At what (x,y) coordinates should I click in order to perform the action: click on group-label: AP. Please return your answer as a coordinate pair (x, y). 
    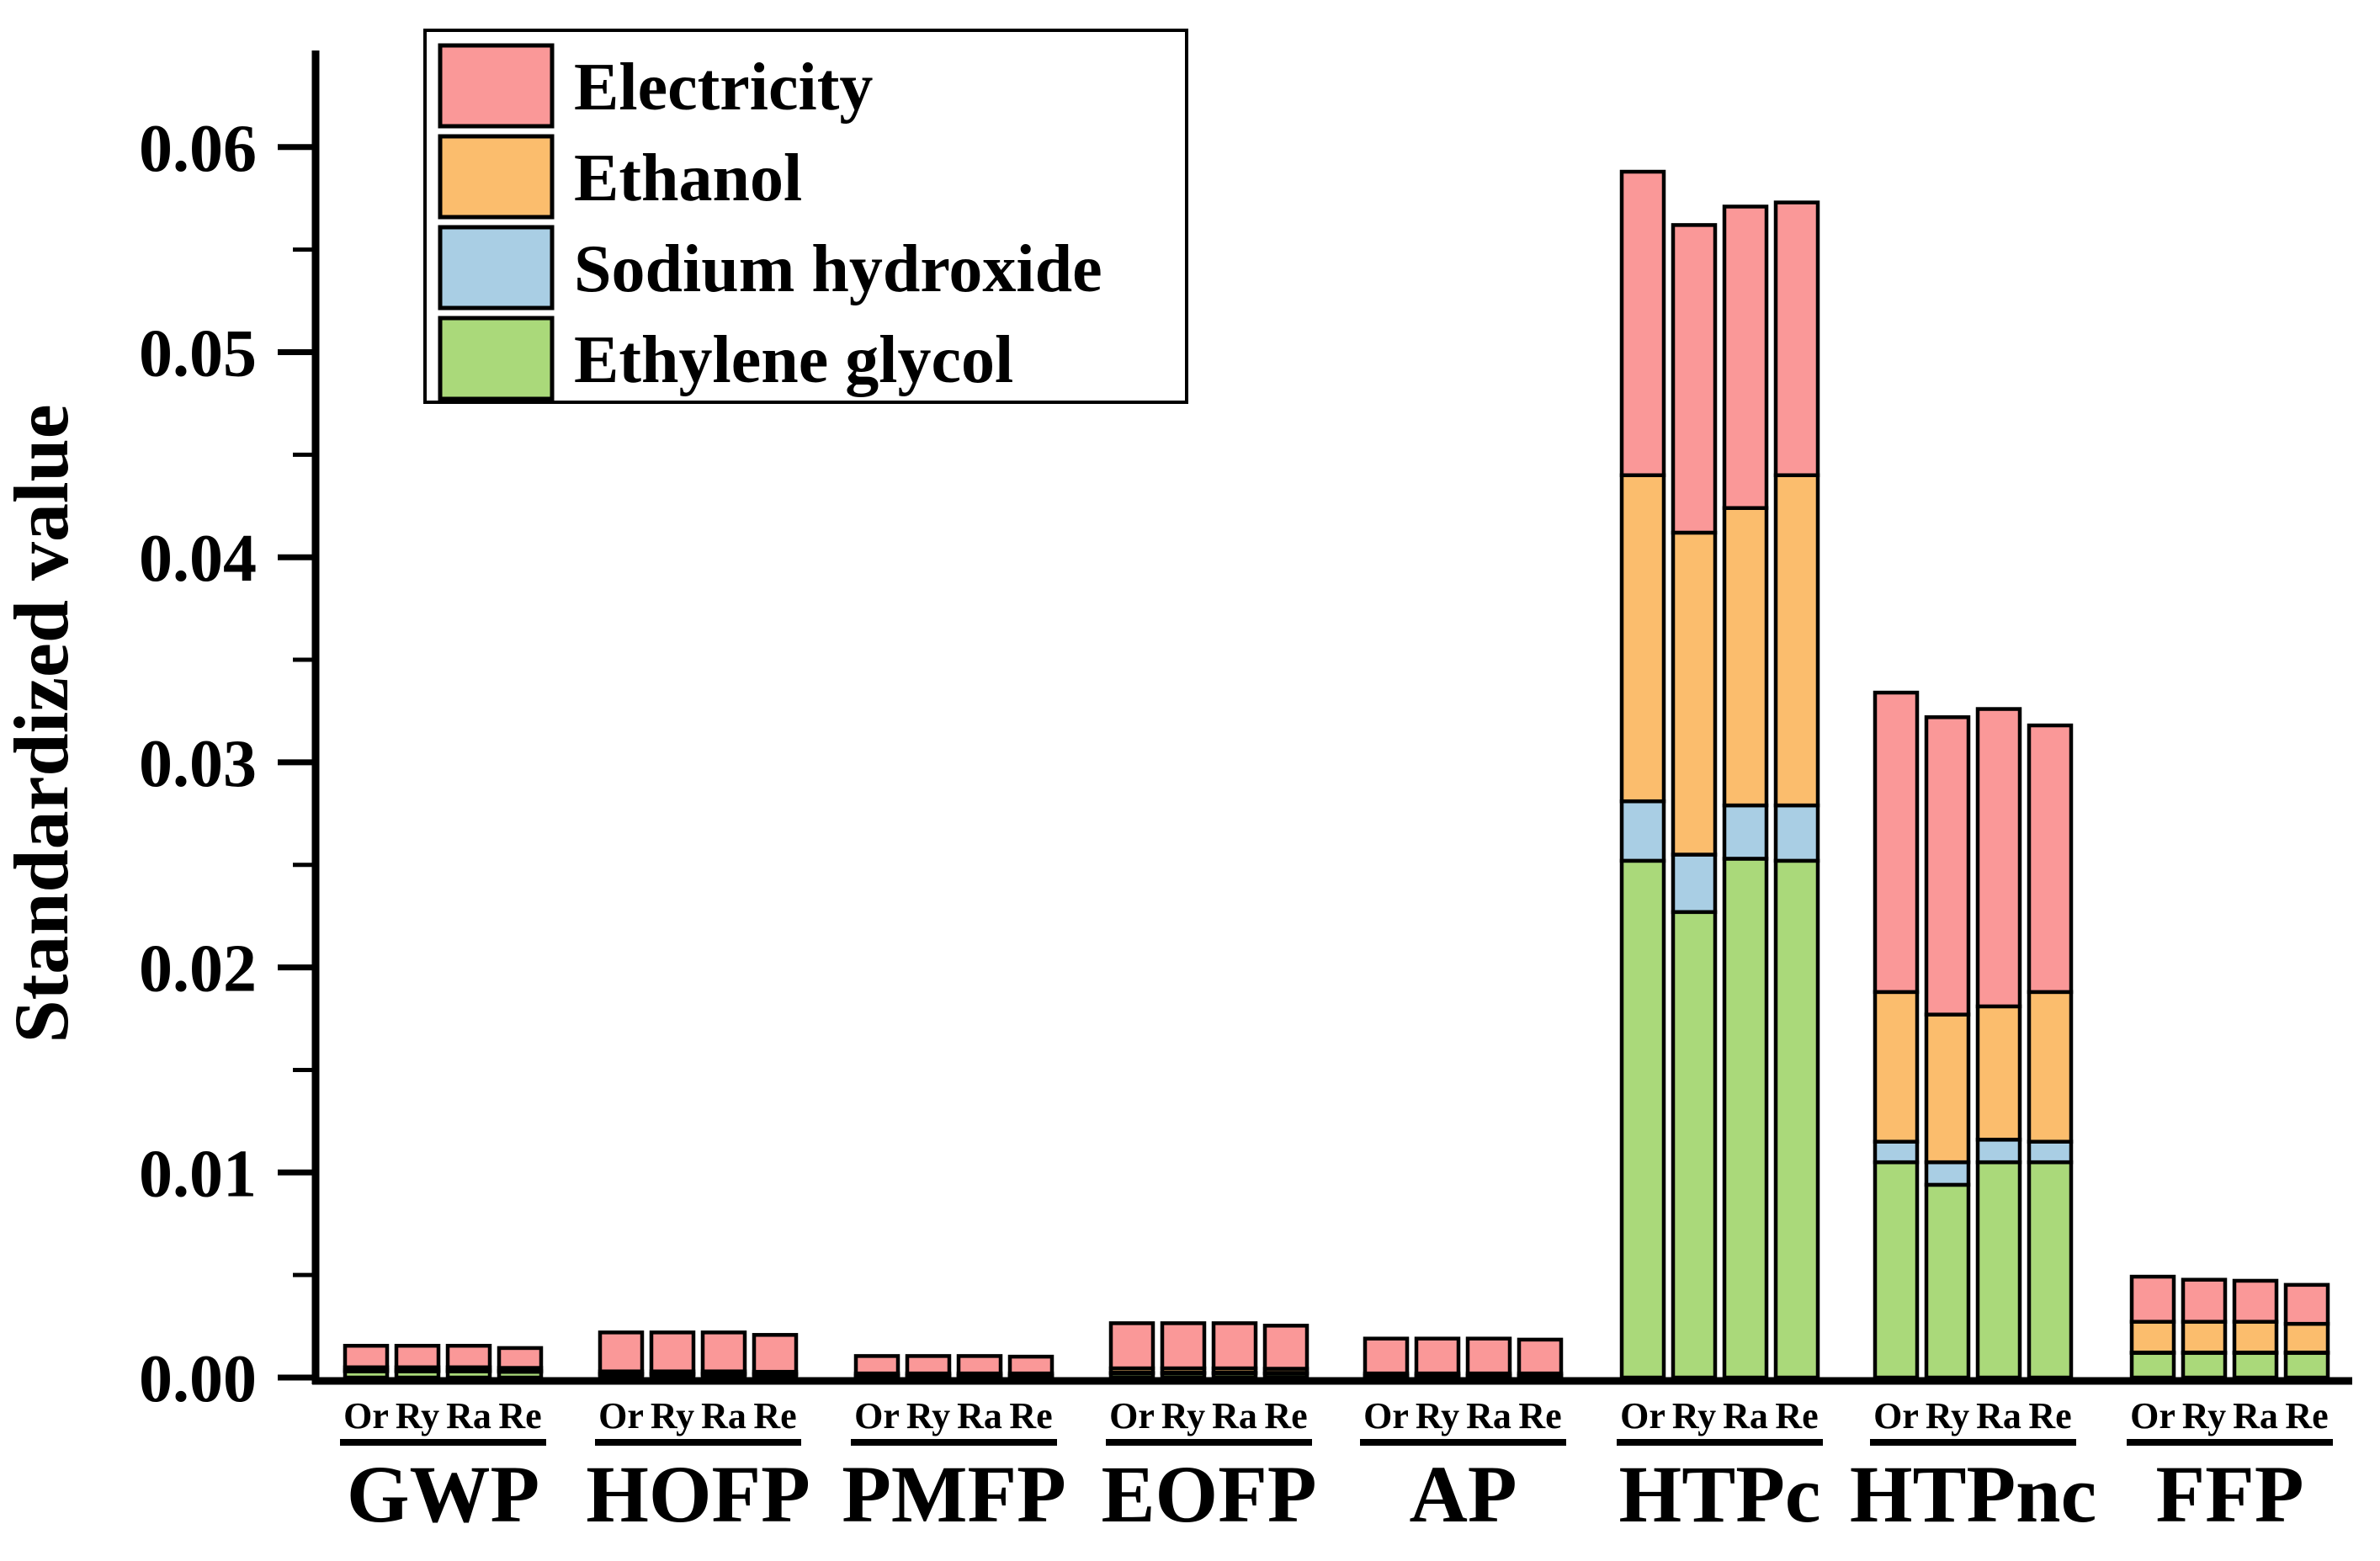
    Looking at the image, I should click on (1463, 1494).